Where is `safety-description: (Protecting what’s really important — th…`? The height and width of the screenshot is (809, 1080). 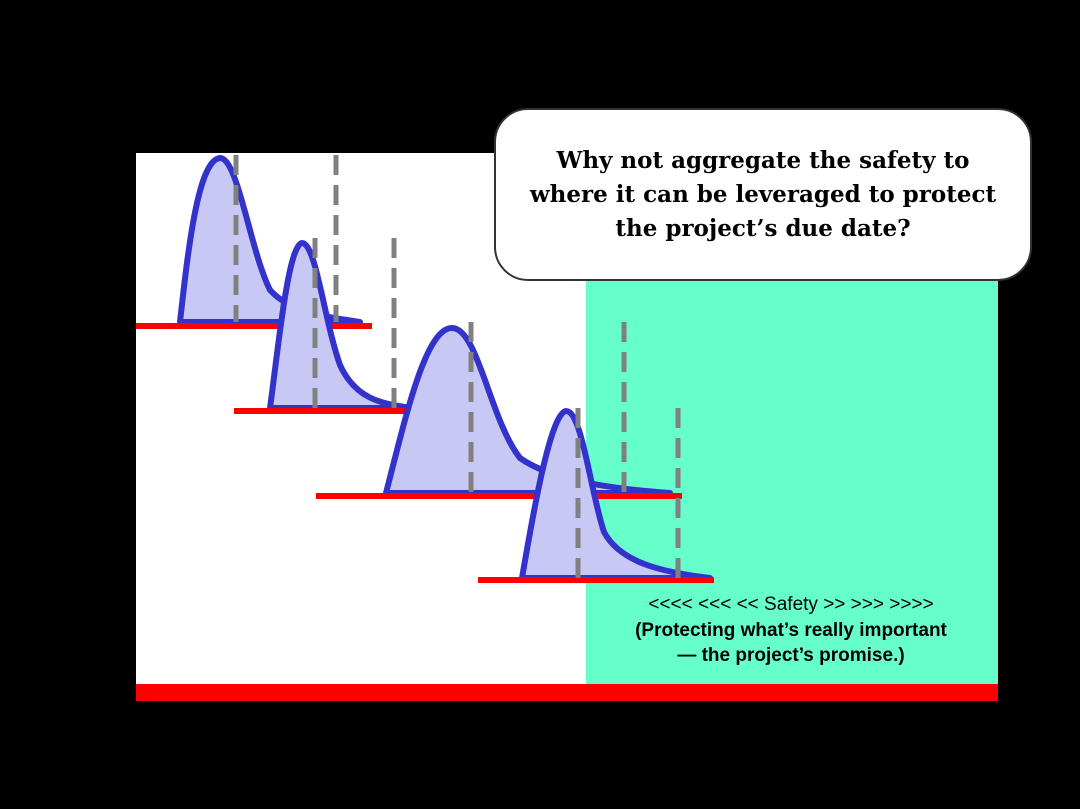
safety-description: (Protecting what’s really important — th… is located at coordinates (791, 643).